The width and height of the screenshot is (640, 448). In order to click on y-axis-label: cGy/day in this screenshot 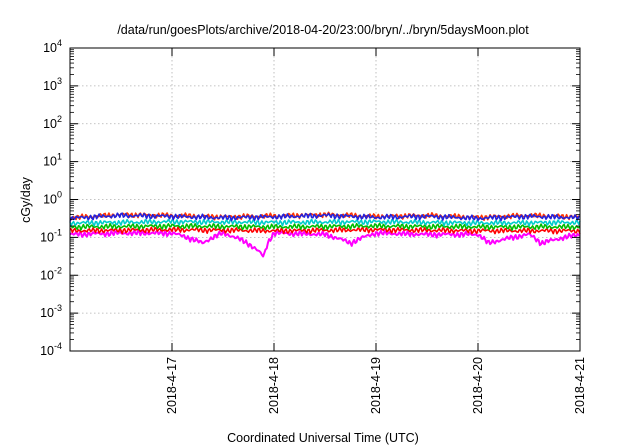, I will do `click(26, 199)`.